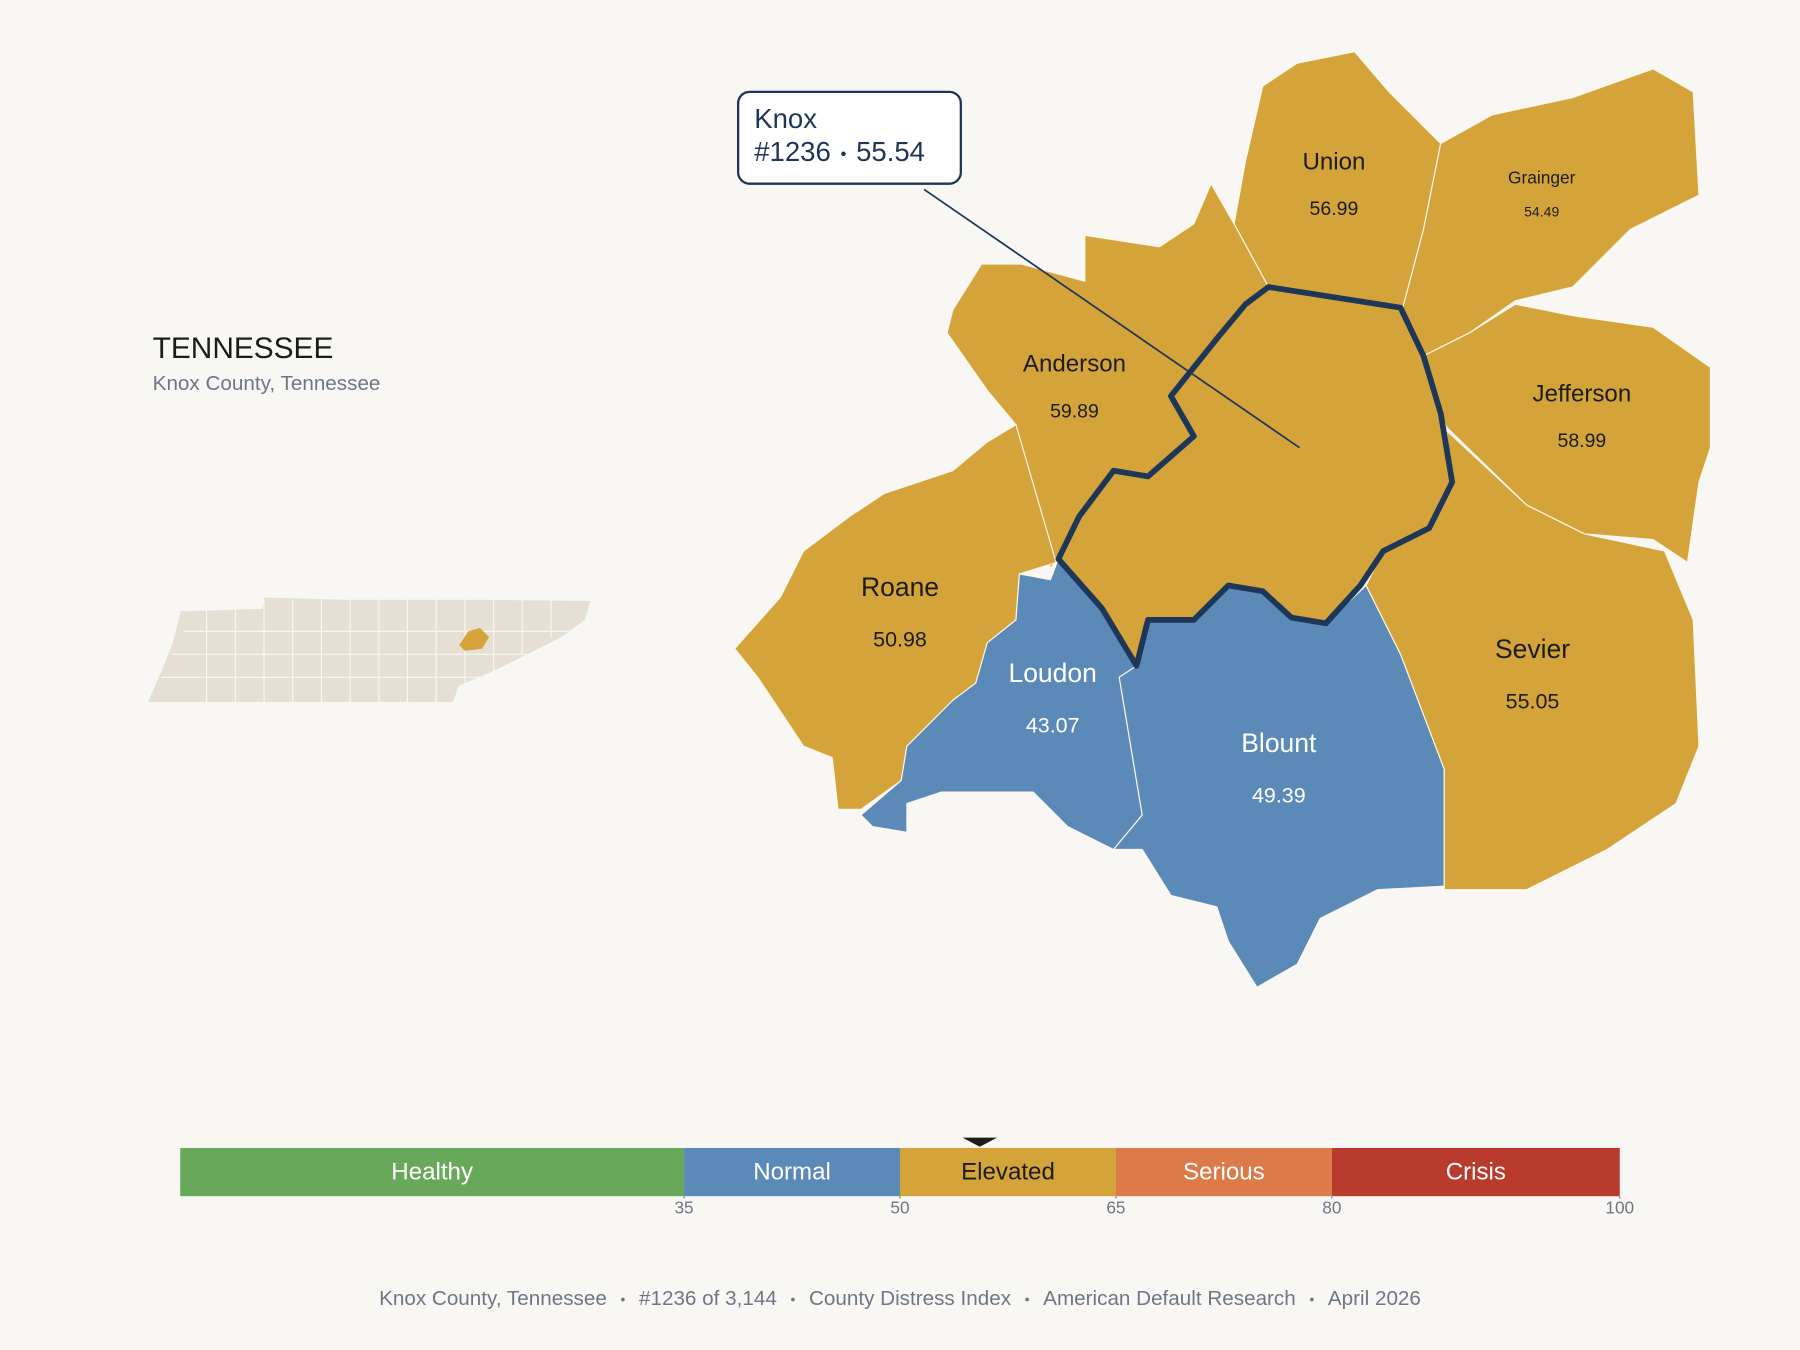 Image resolution: width=1800 pixels, height=1350 pixels. I want to click on county-value: 54.49, so click(1541, 212).